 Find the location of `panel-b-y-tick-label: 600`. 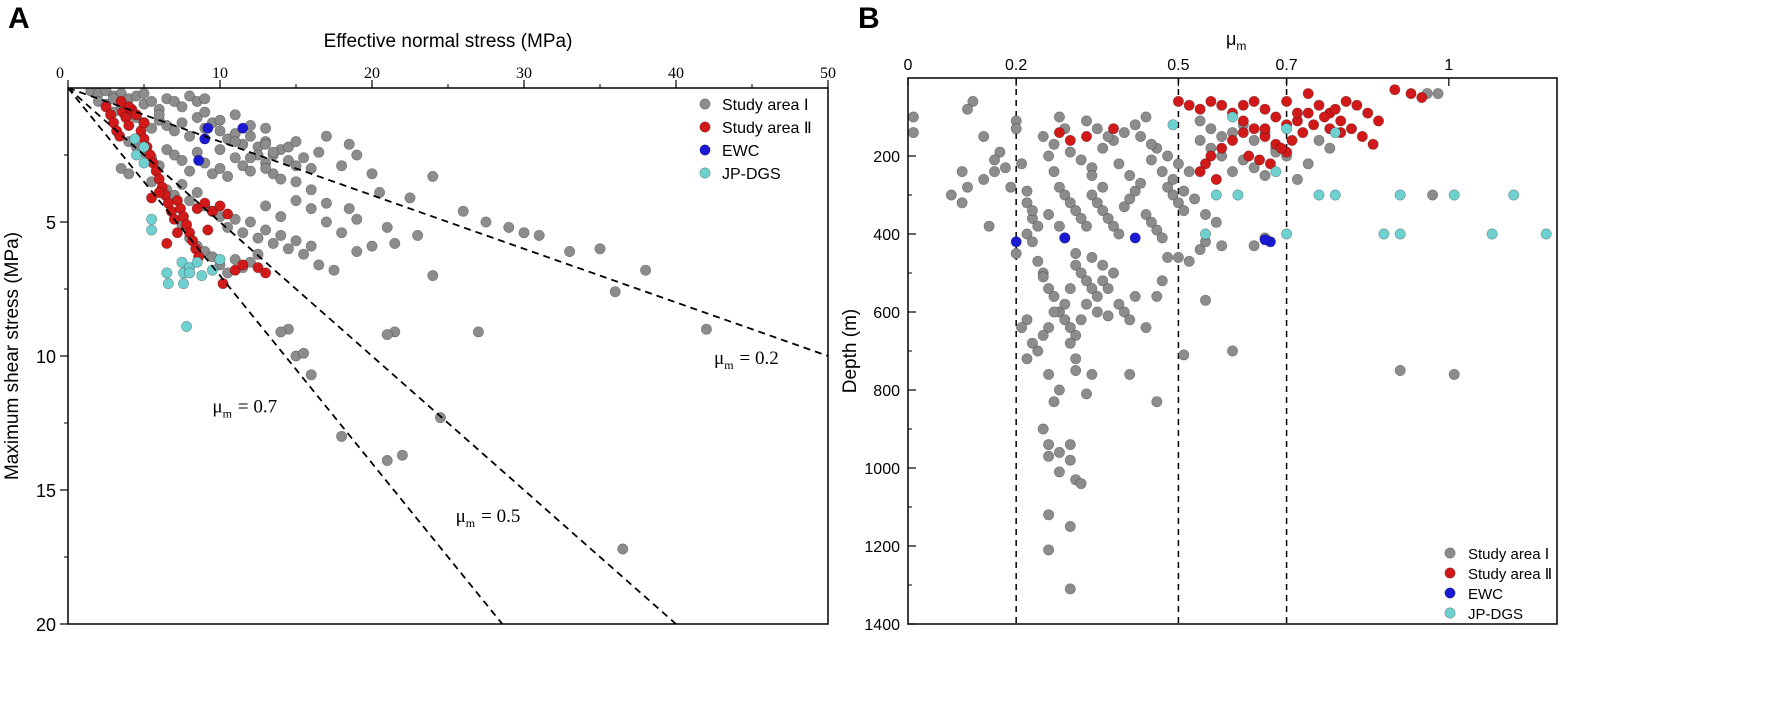

panel-b-y-tick-label: 600 is located at coordinates (886, 313).